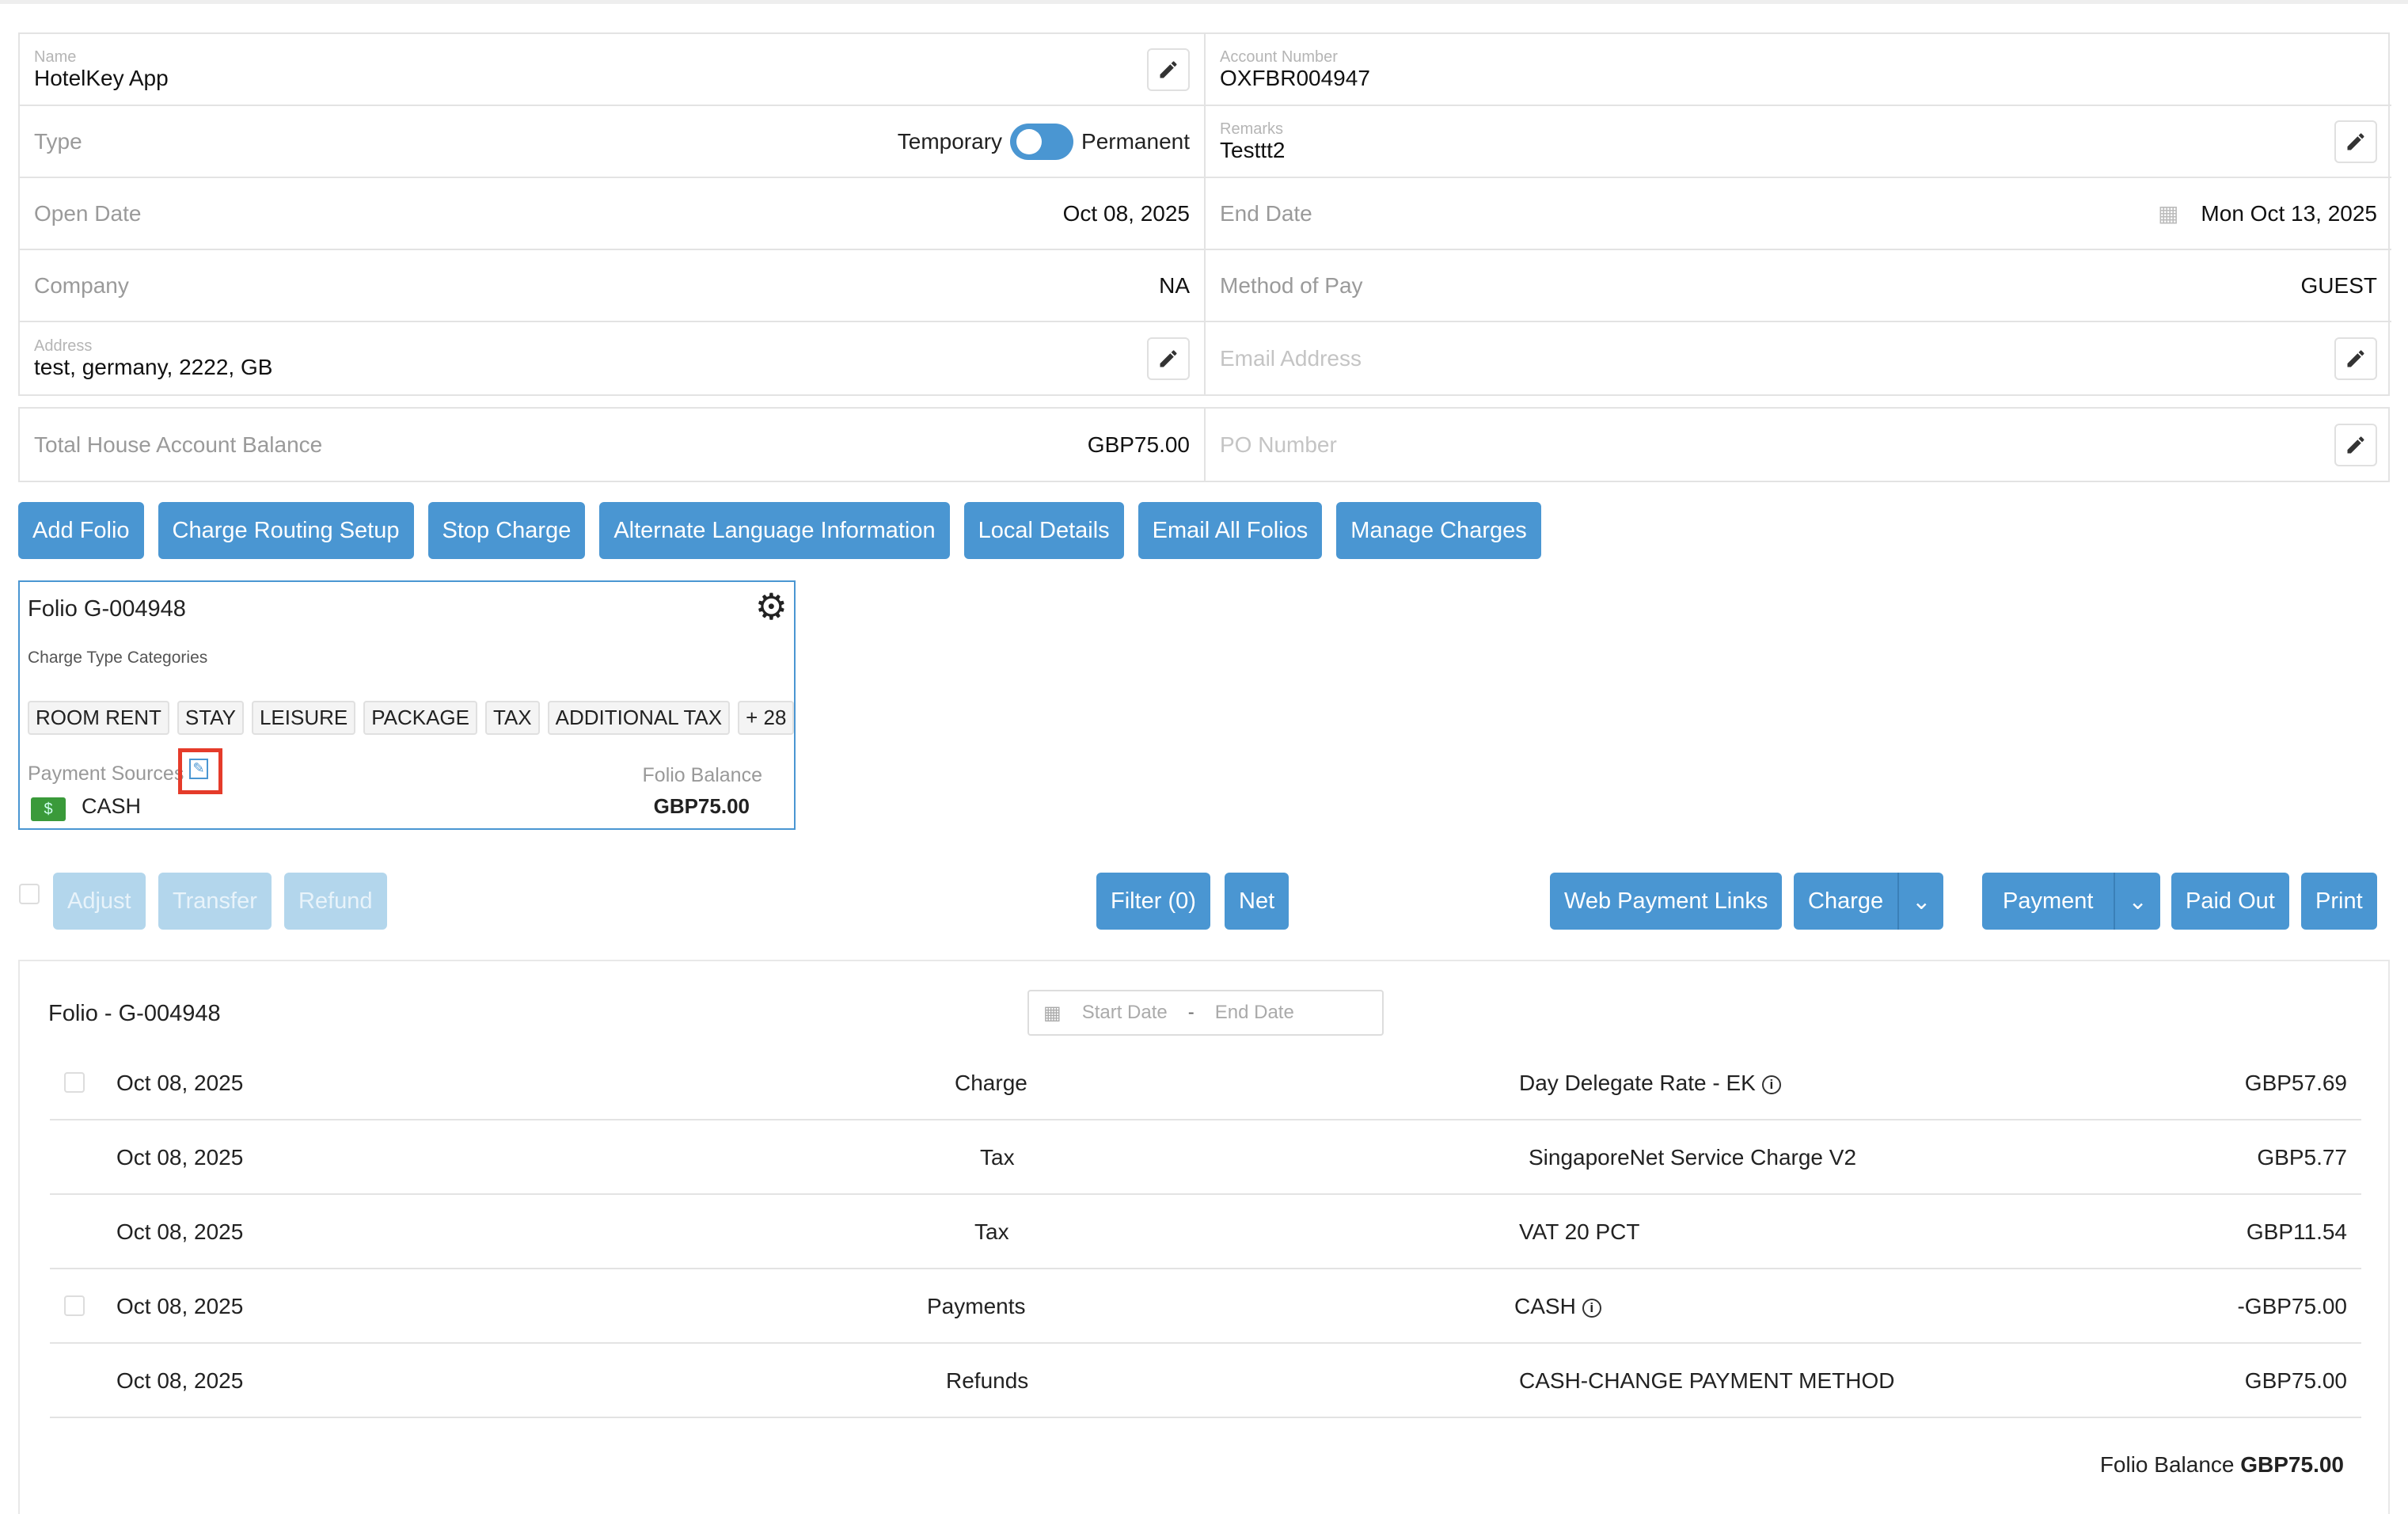 The width and height of the screenshot is (2408, 1514). What do you see at coordinates (335, 901) in the screenshot?
I see `refund-button: Refund` at bounding box center [335, 901].